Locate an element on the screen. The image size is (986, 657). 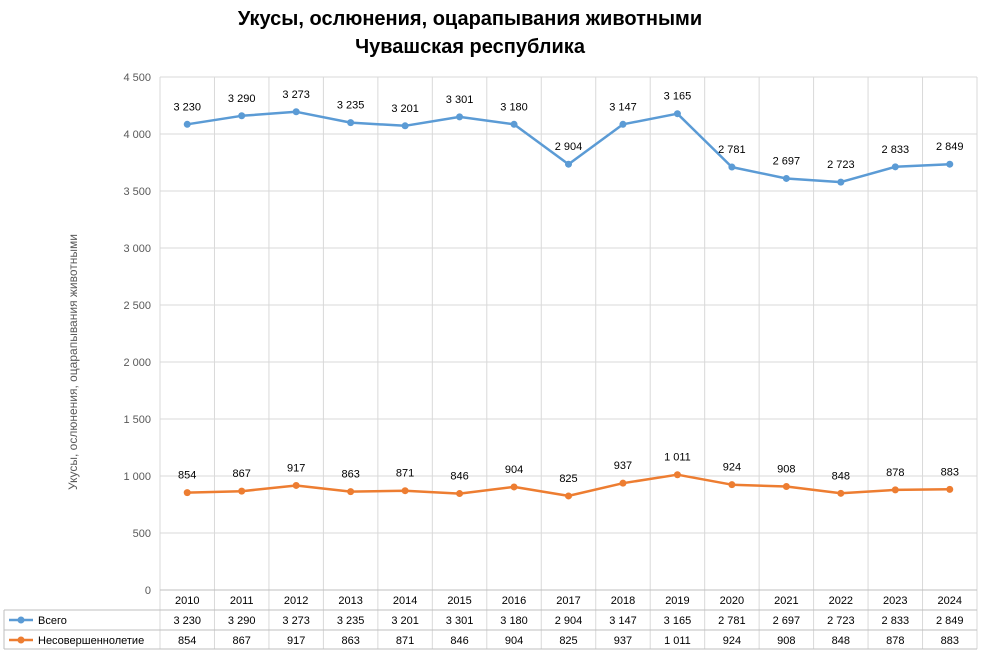
data-label: 3 147 is located at coordinates (623, 107).